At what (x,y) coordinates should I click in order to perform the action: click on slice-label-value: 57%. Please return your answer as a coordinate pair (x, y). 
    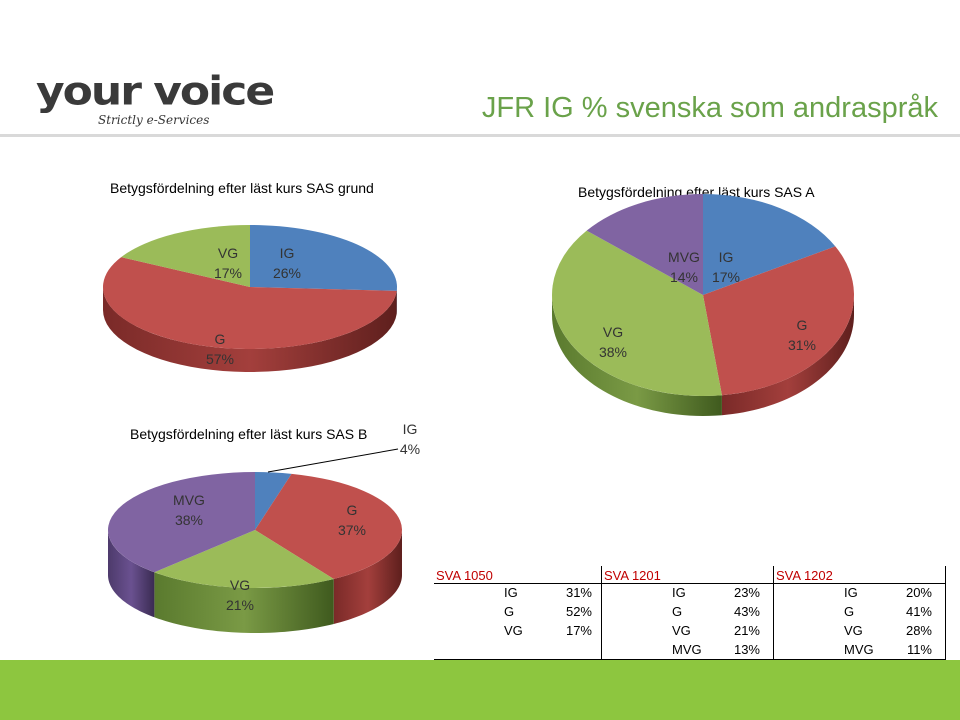
    Looking at the image, I should click on (220, 359).